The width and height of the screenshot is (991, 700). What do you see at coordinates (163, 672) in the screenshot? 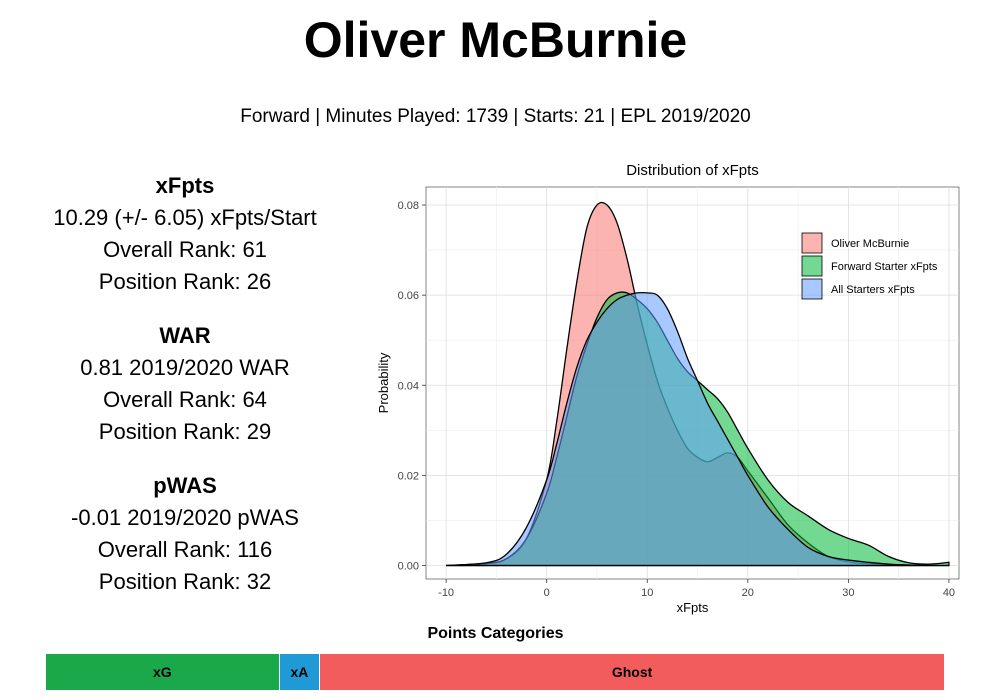
I see `category-segment-xg: xG` at bounding box center [163, 672].